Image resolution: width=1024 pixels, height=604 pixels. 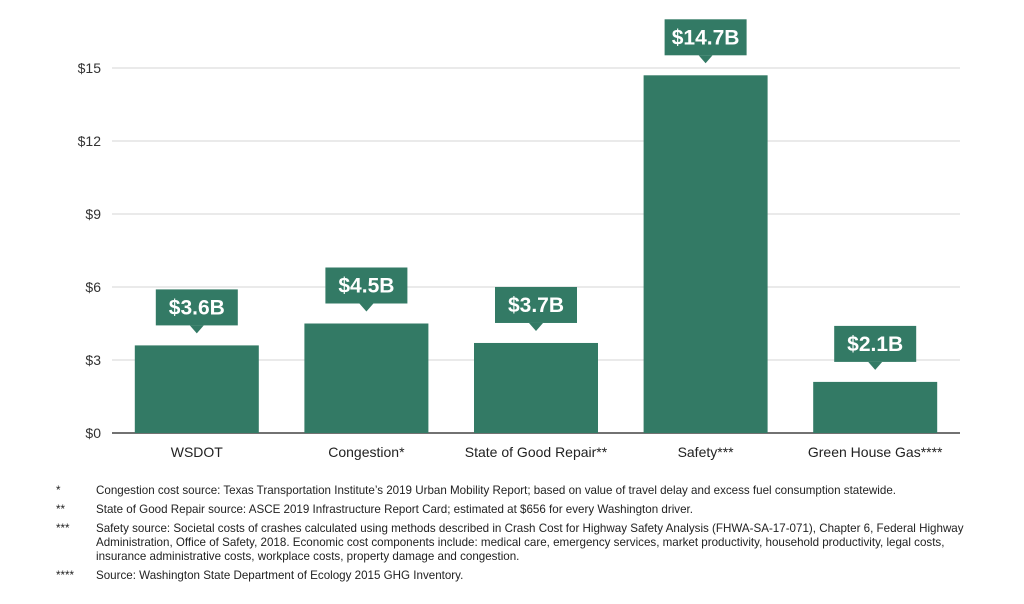 What do you see at coordinates (706, 452) in the screenshot?
I see `x-tick-label: Safety***` at bounding box center [706, 452].